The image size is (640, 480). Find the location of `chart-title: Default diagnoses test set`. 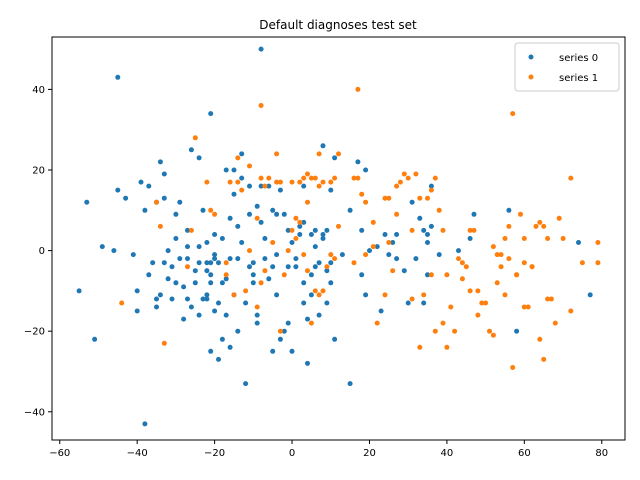

chart-title: Default diagnoses test set is located at coordinates (338, 25).